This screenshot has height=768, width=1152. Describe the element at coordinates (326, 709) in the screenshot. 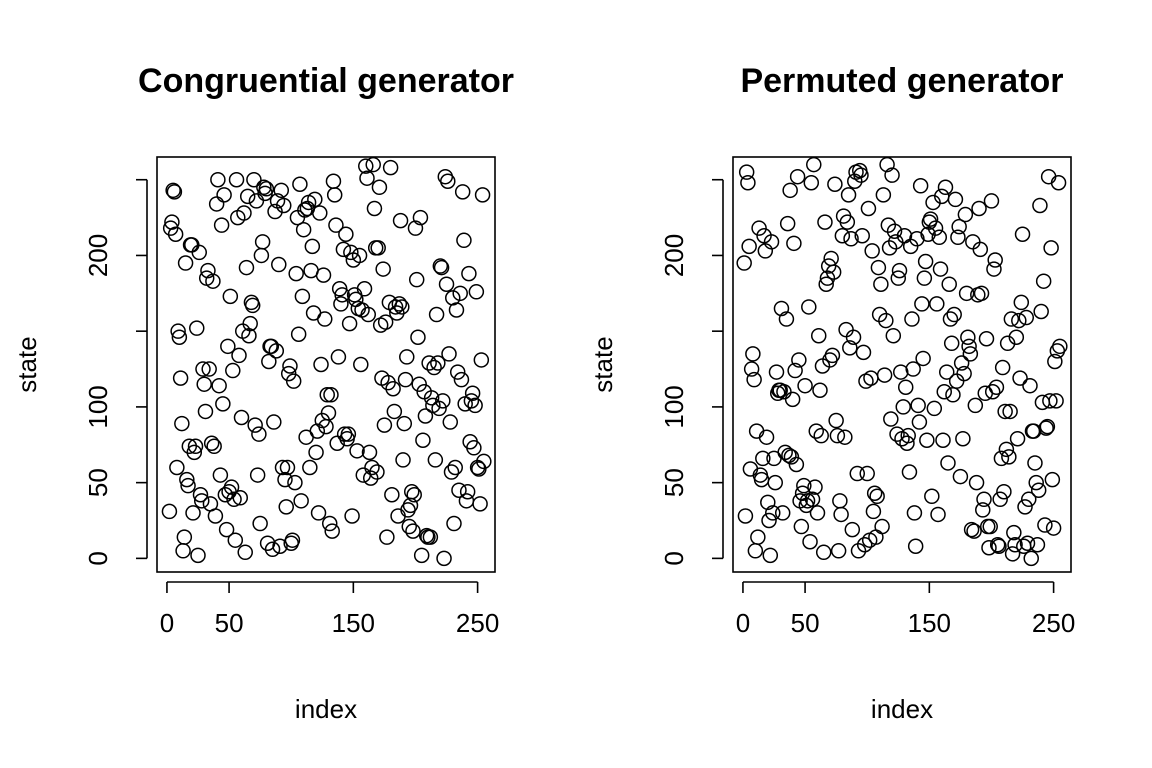

I see `x-axis-label: index` at that location.